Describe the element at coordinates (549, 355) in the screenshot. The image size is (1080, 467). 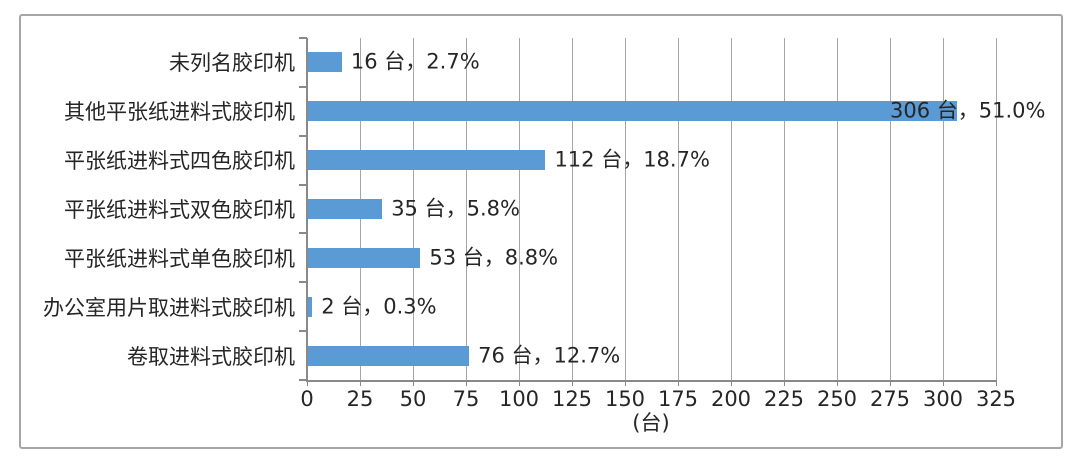
I see `bar-value-label: 76 台，12.7%` at that location.